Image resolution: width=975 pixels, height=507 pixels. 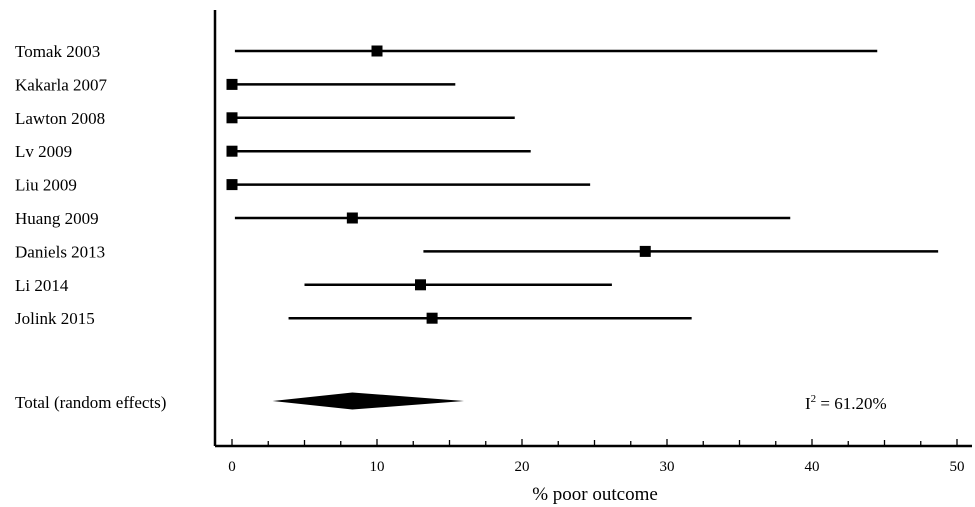 I want to click on study-label: Li 2014, so click(x=42, y=285).